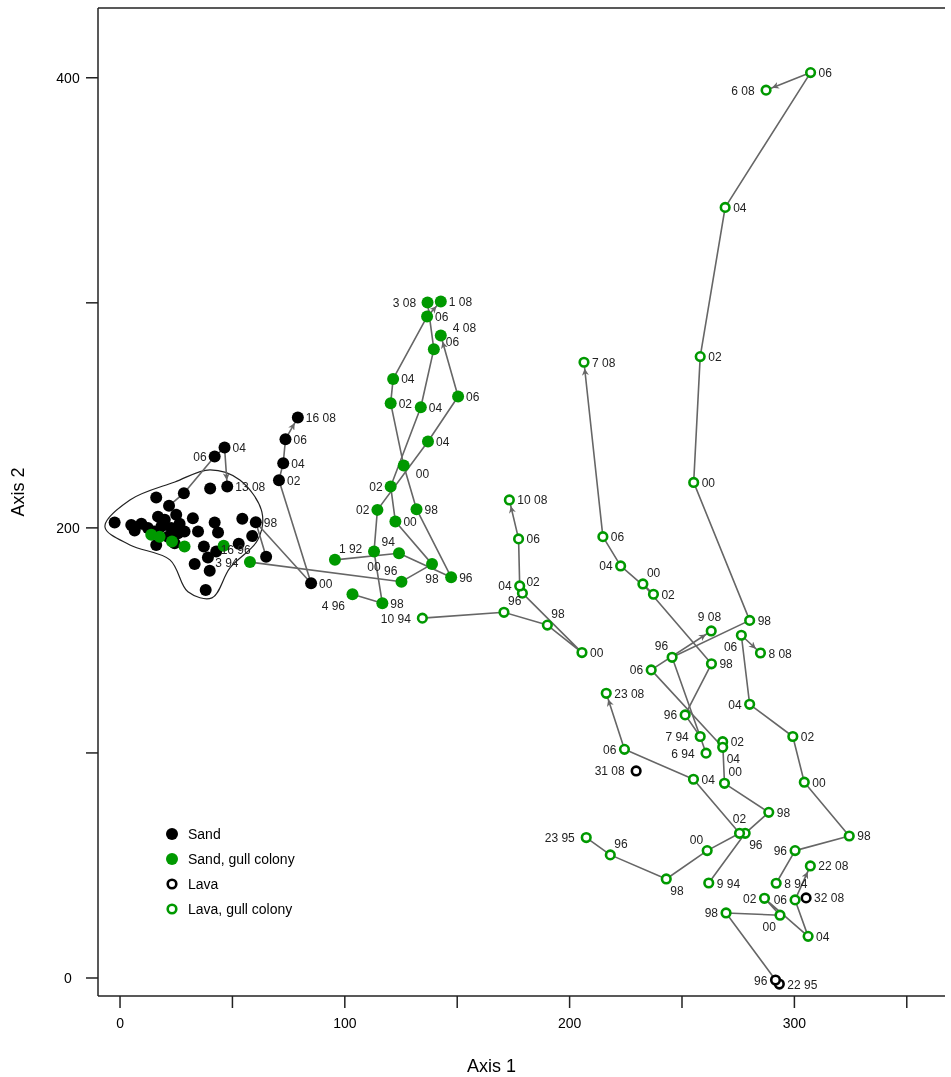 Image resolution: width=951 pixels, height=1077 pixels. I want to click on x-tick-label: 200, so click(569, 1023).